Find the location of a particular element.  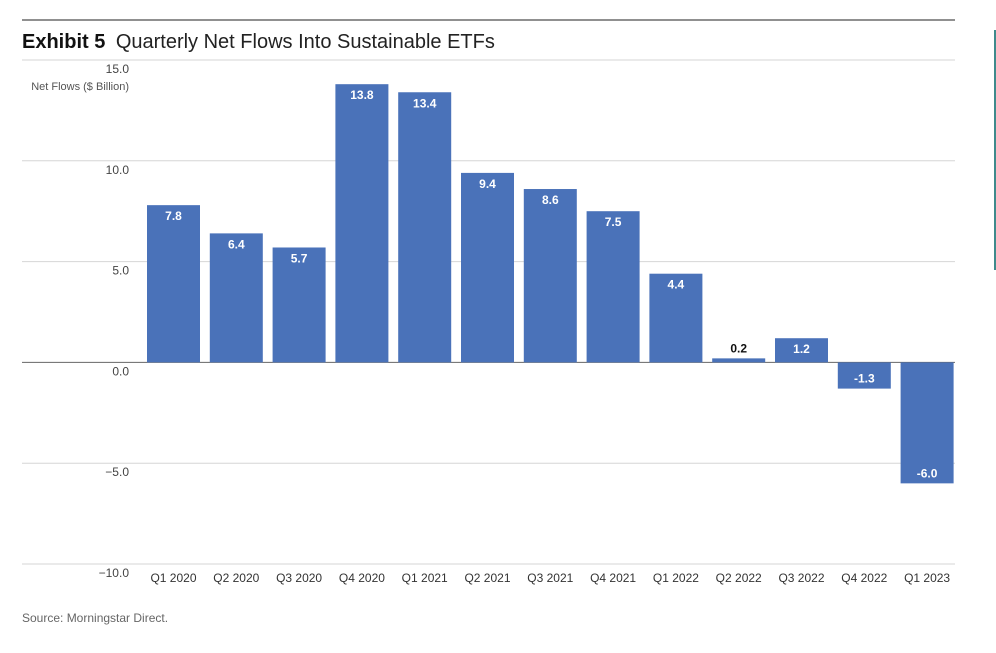

x-tick-label: Q4 2022 is located at coordinates (864, 578).